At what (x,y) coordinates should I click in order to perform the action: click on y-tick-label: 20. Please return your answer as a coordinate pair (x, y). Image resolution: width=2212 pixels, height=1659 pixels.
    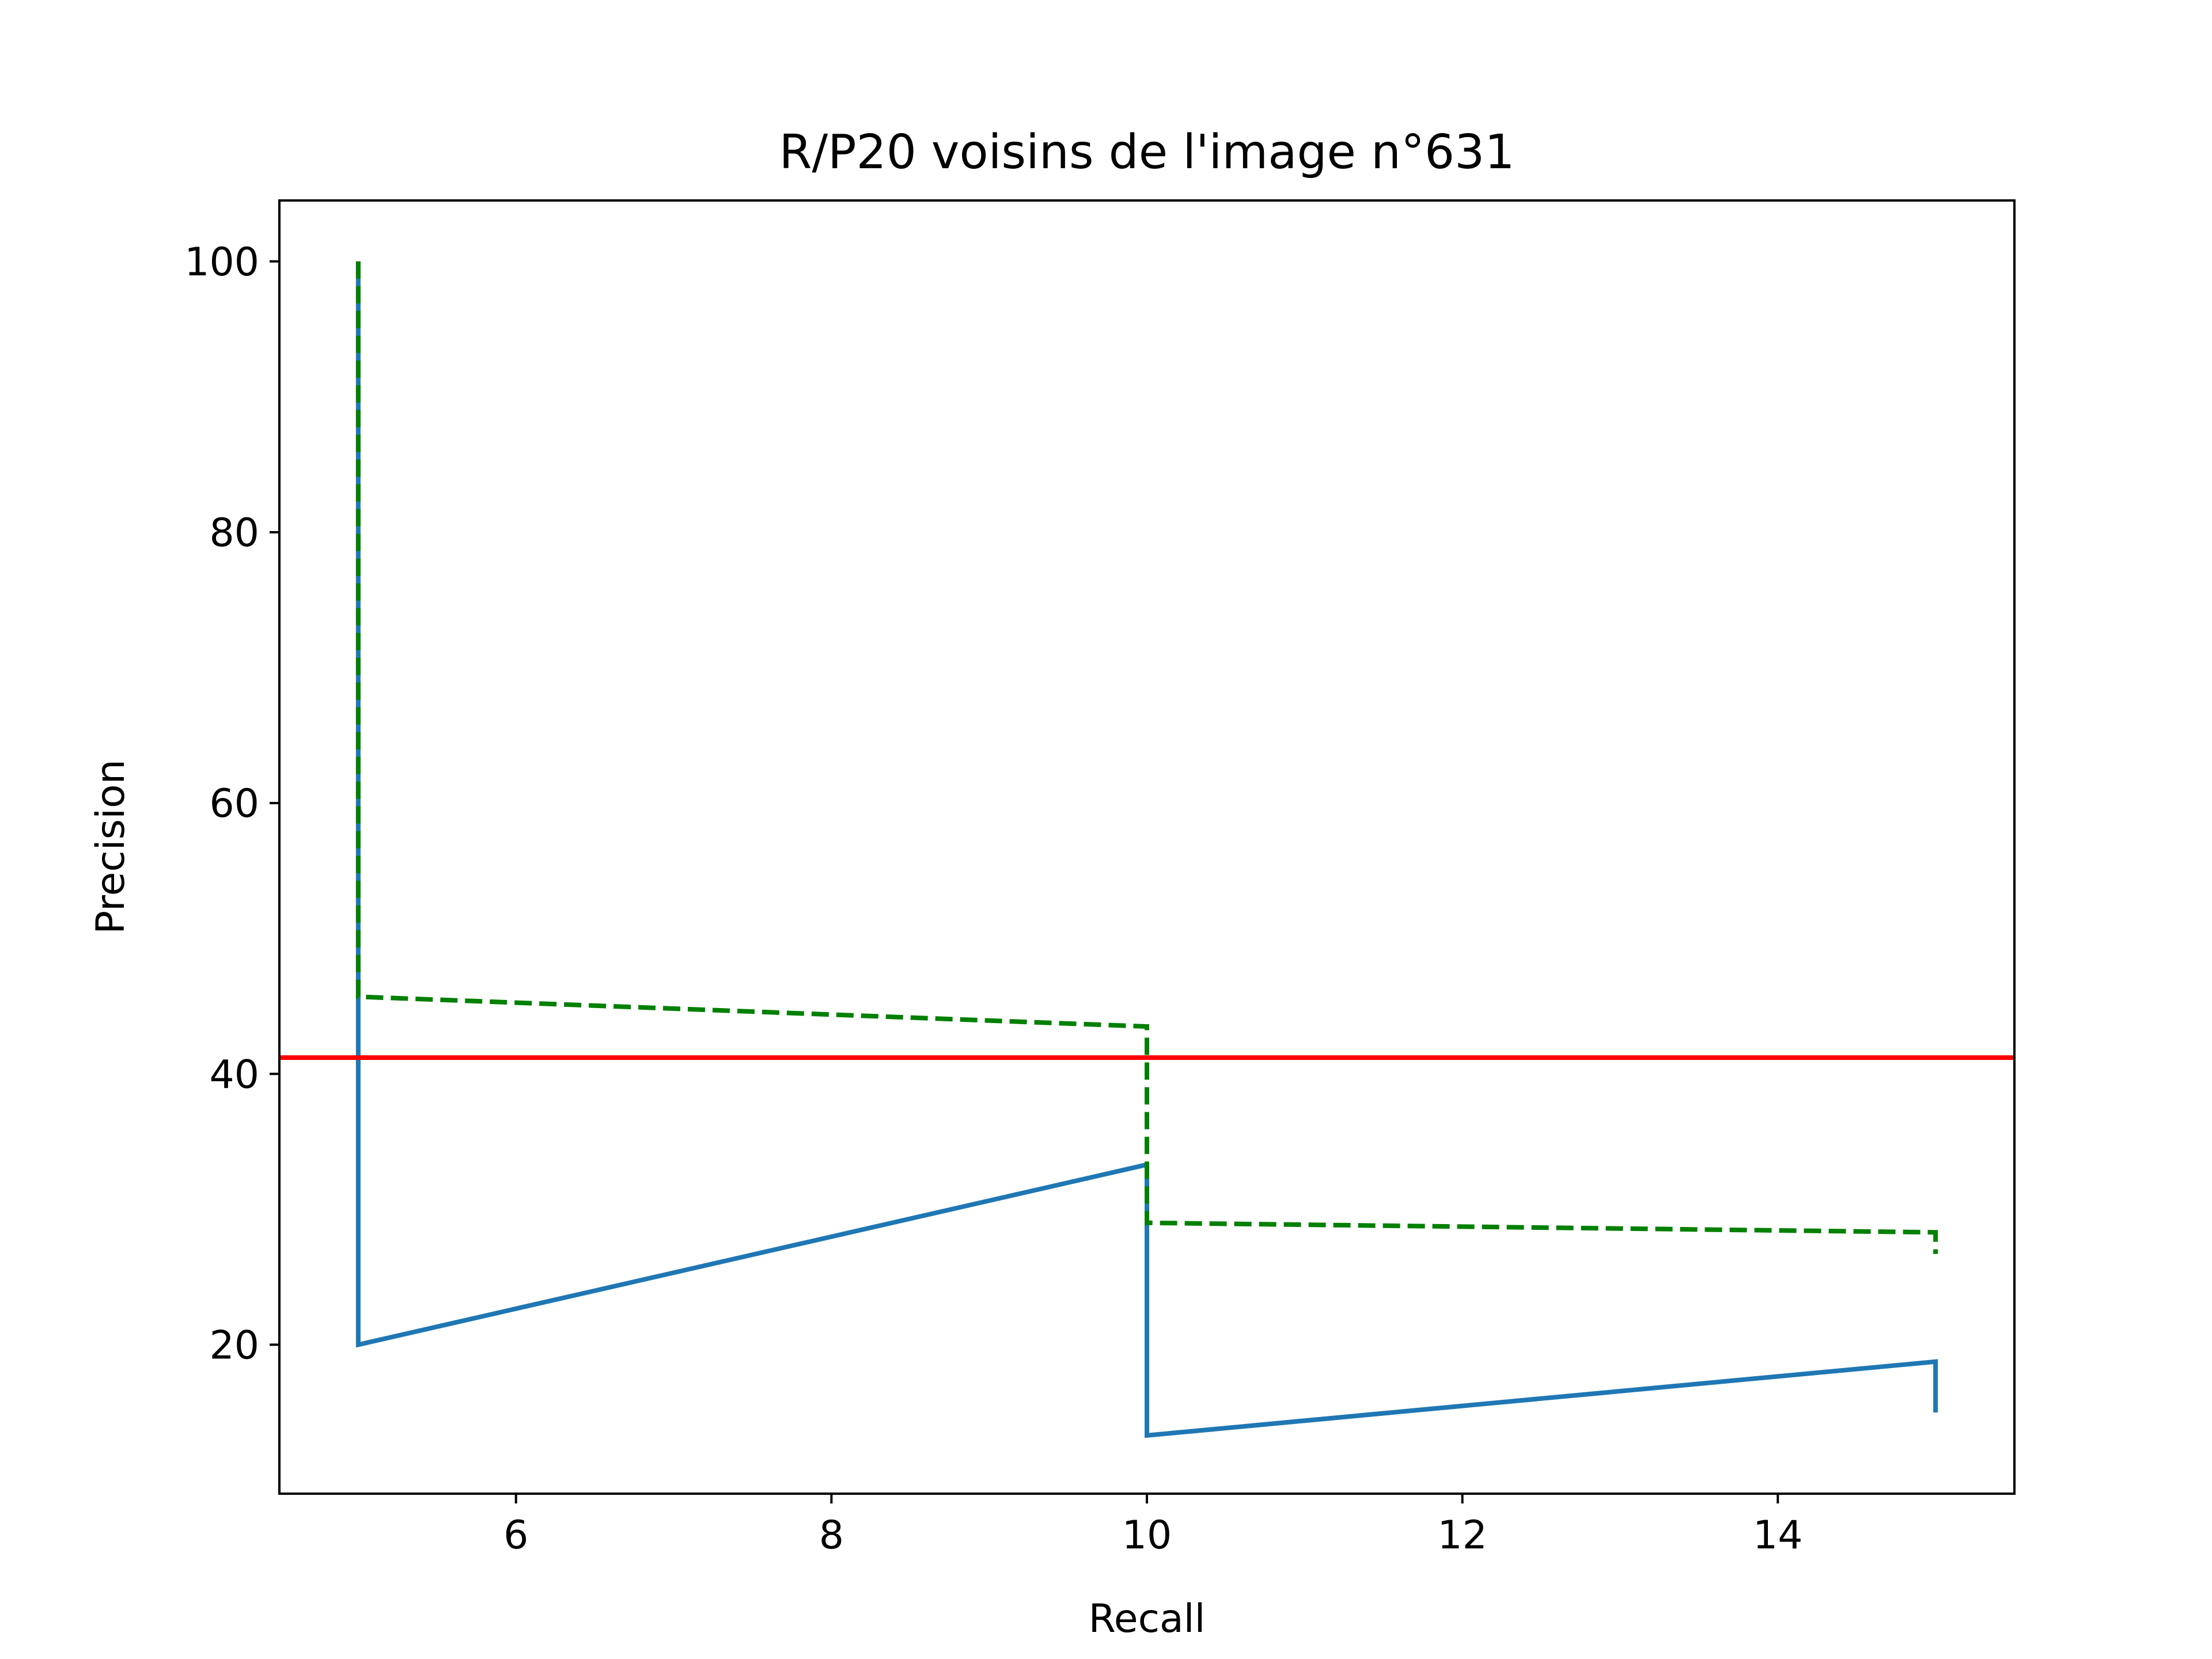
    Looking at the image, I should click on (234, 1345).